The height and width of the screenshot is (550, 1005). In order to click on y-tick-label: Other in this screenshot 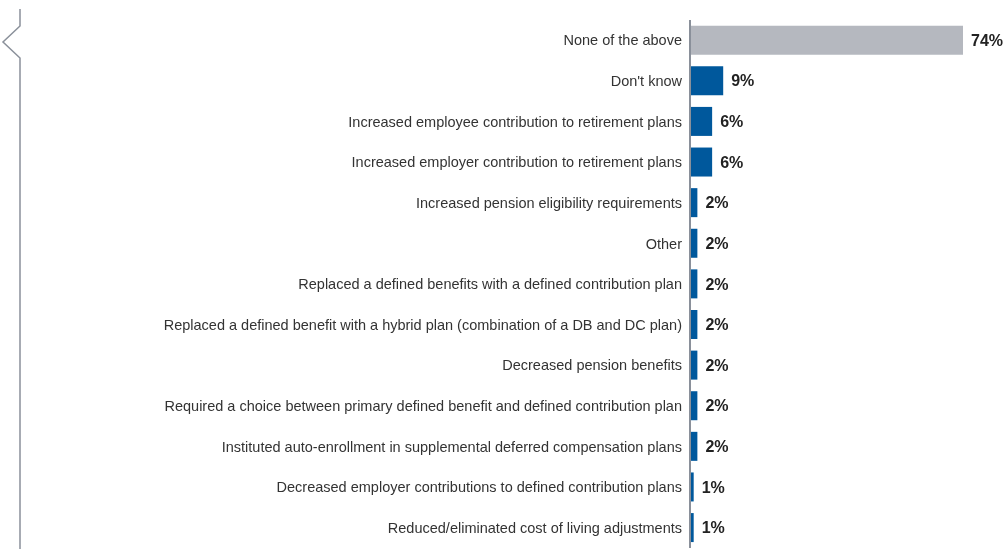, I will do `click(664, 243)`.